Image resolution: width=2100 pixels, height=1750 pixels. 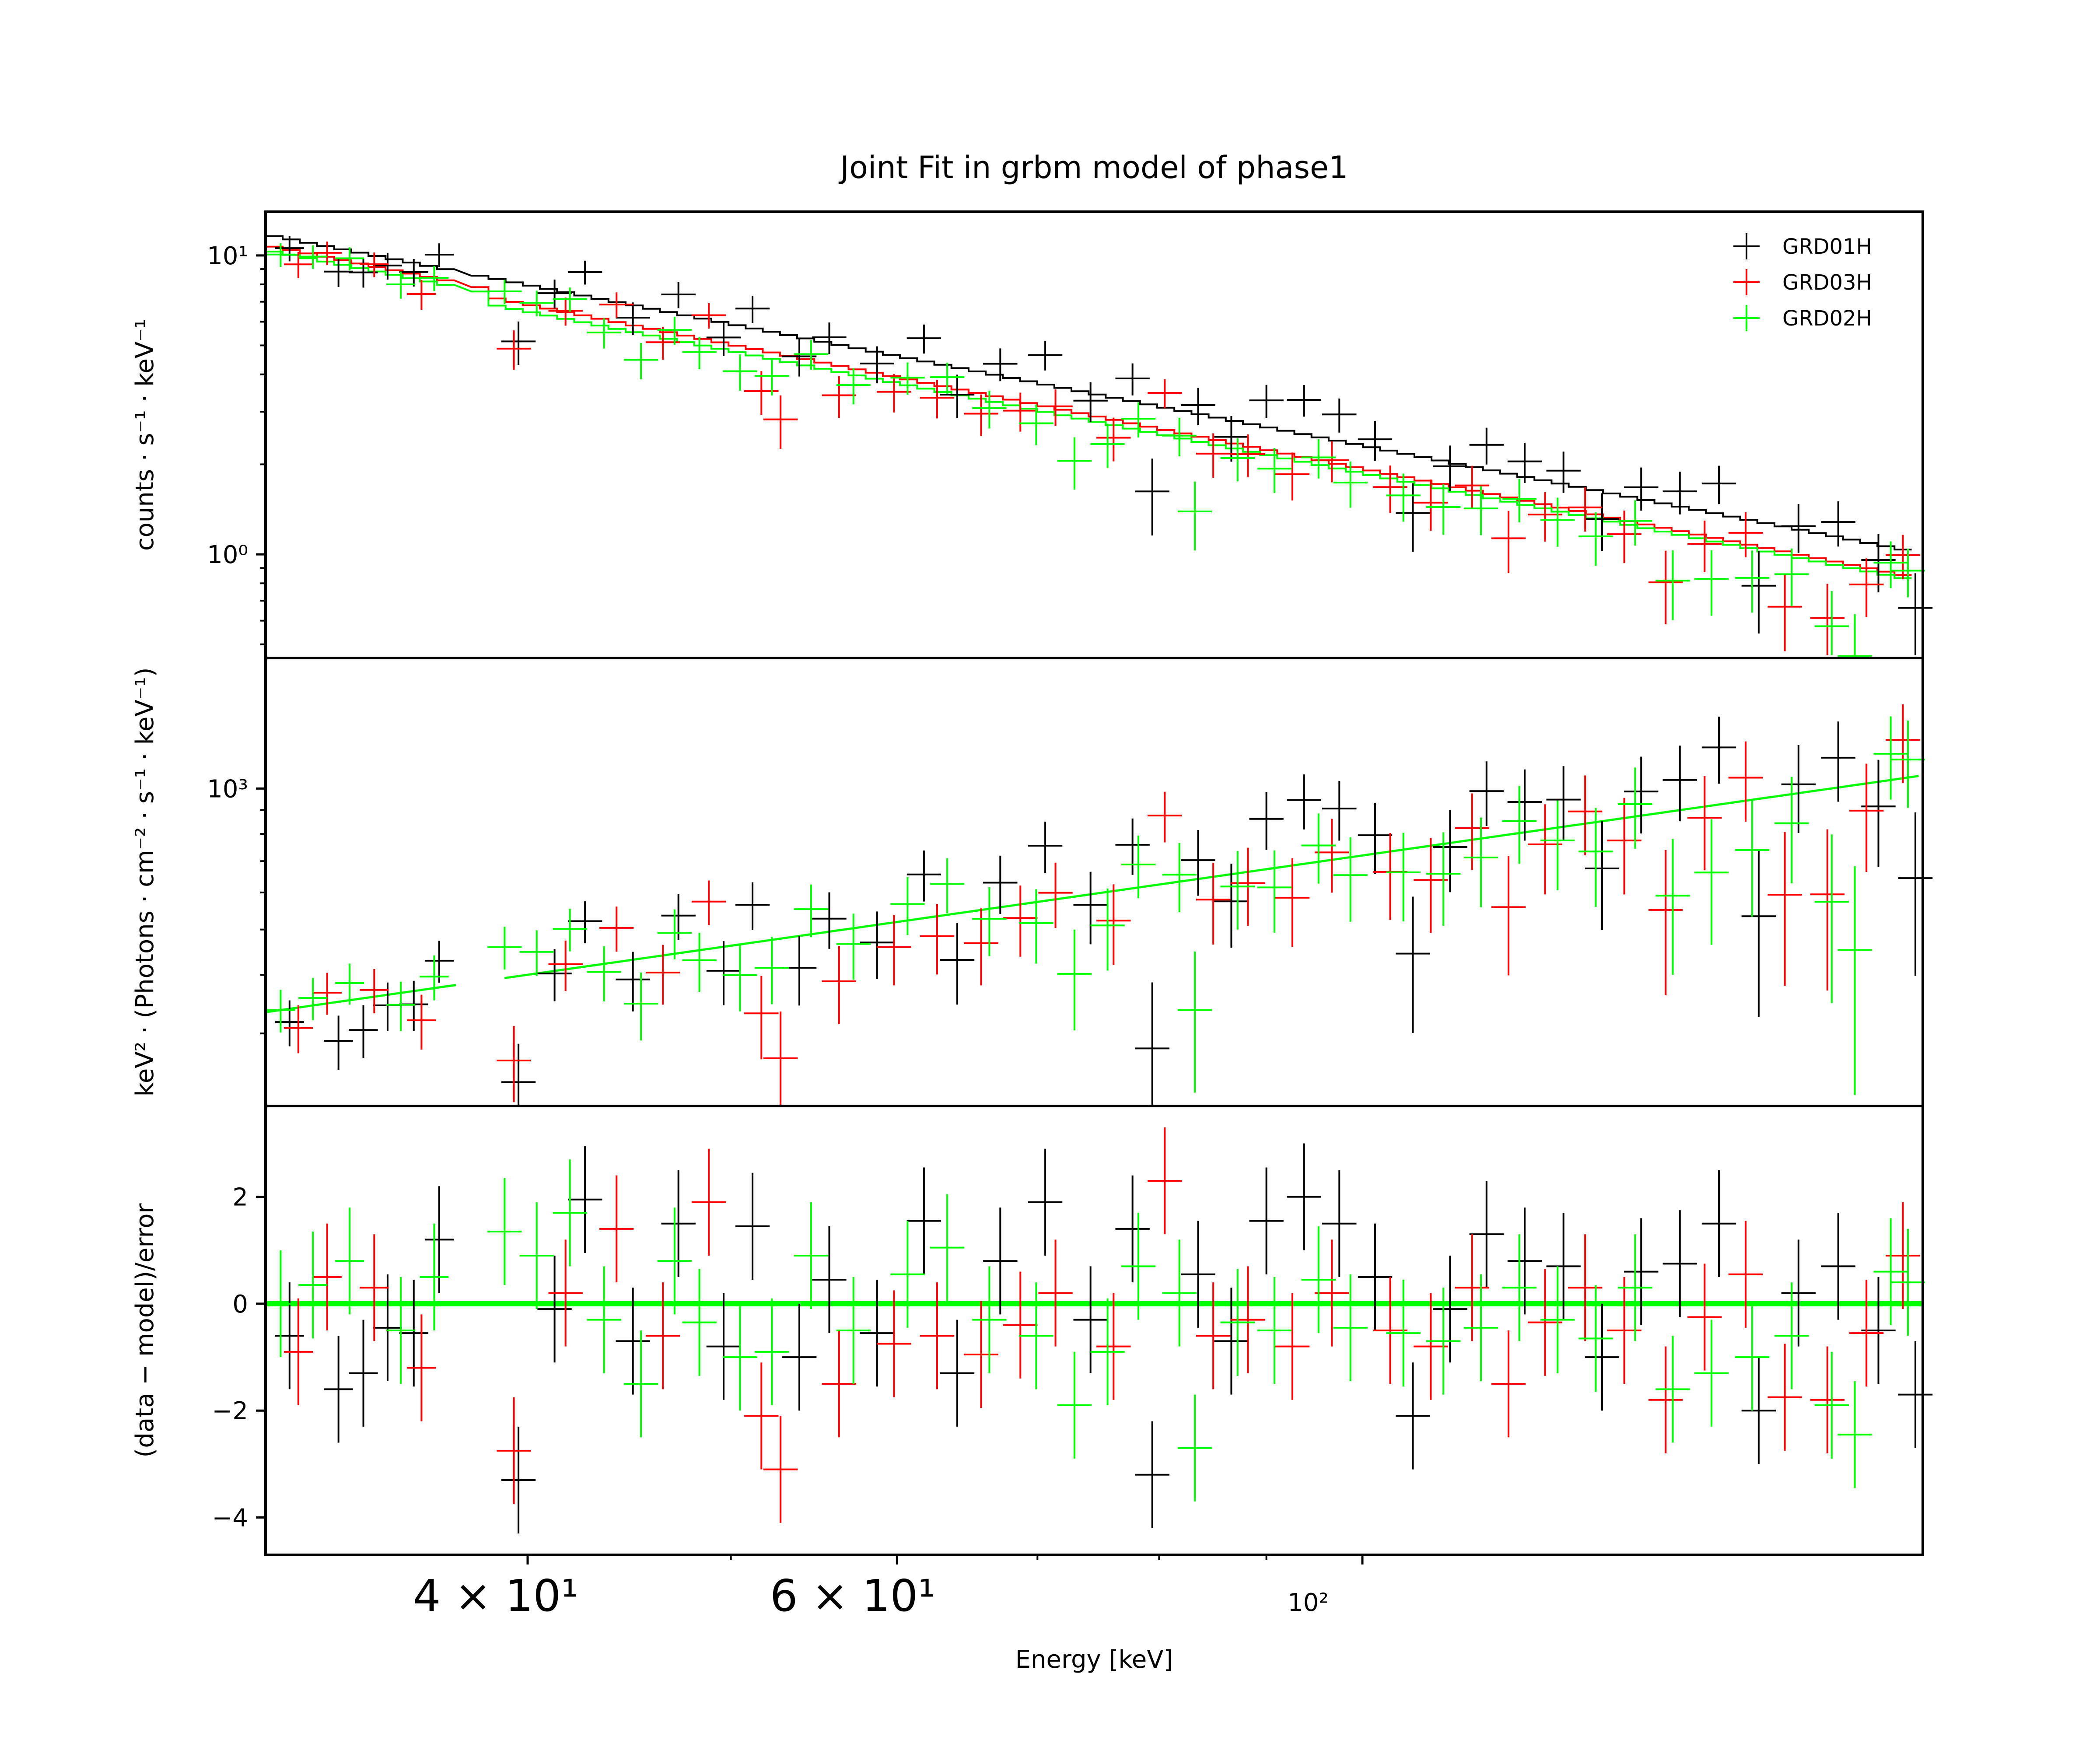 What do you see at coordinates (227, 555) in the screenshot?
I see `y-tick-label-counts: 10⁰` at bounding box center [227, 555].